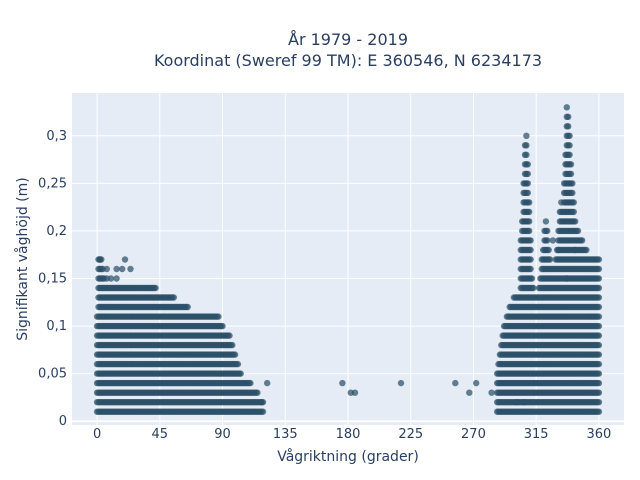 The height and width of the screenshot is (480, 640). Describe the element at coordinates (598, 434) in the screenshot. I see `x-tick-label: 360` at that location.